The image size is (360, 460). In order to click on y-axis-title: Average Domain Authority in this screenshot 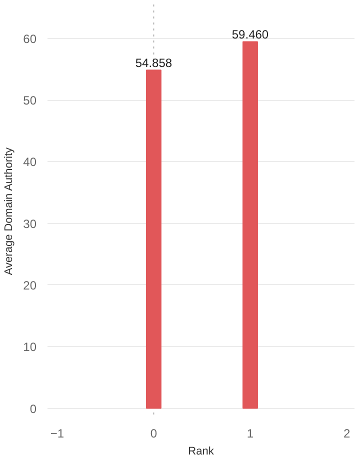, I will do `click(9, 211)`.